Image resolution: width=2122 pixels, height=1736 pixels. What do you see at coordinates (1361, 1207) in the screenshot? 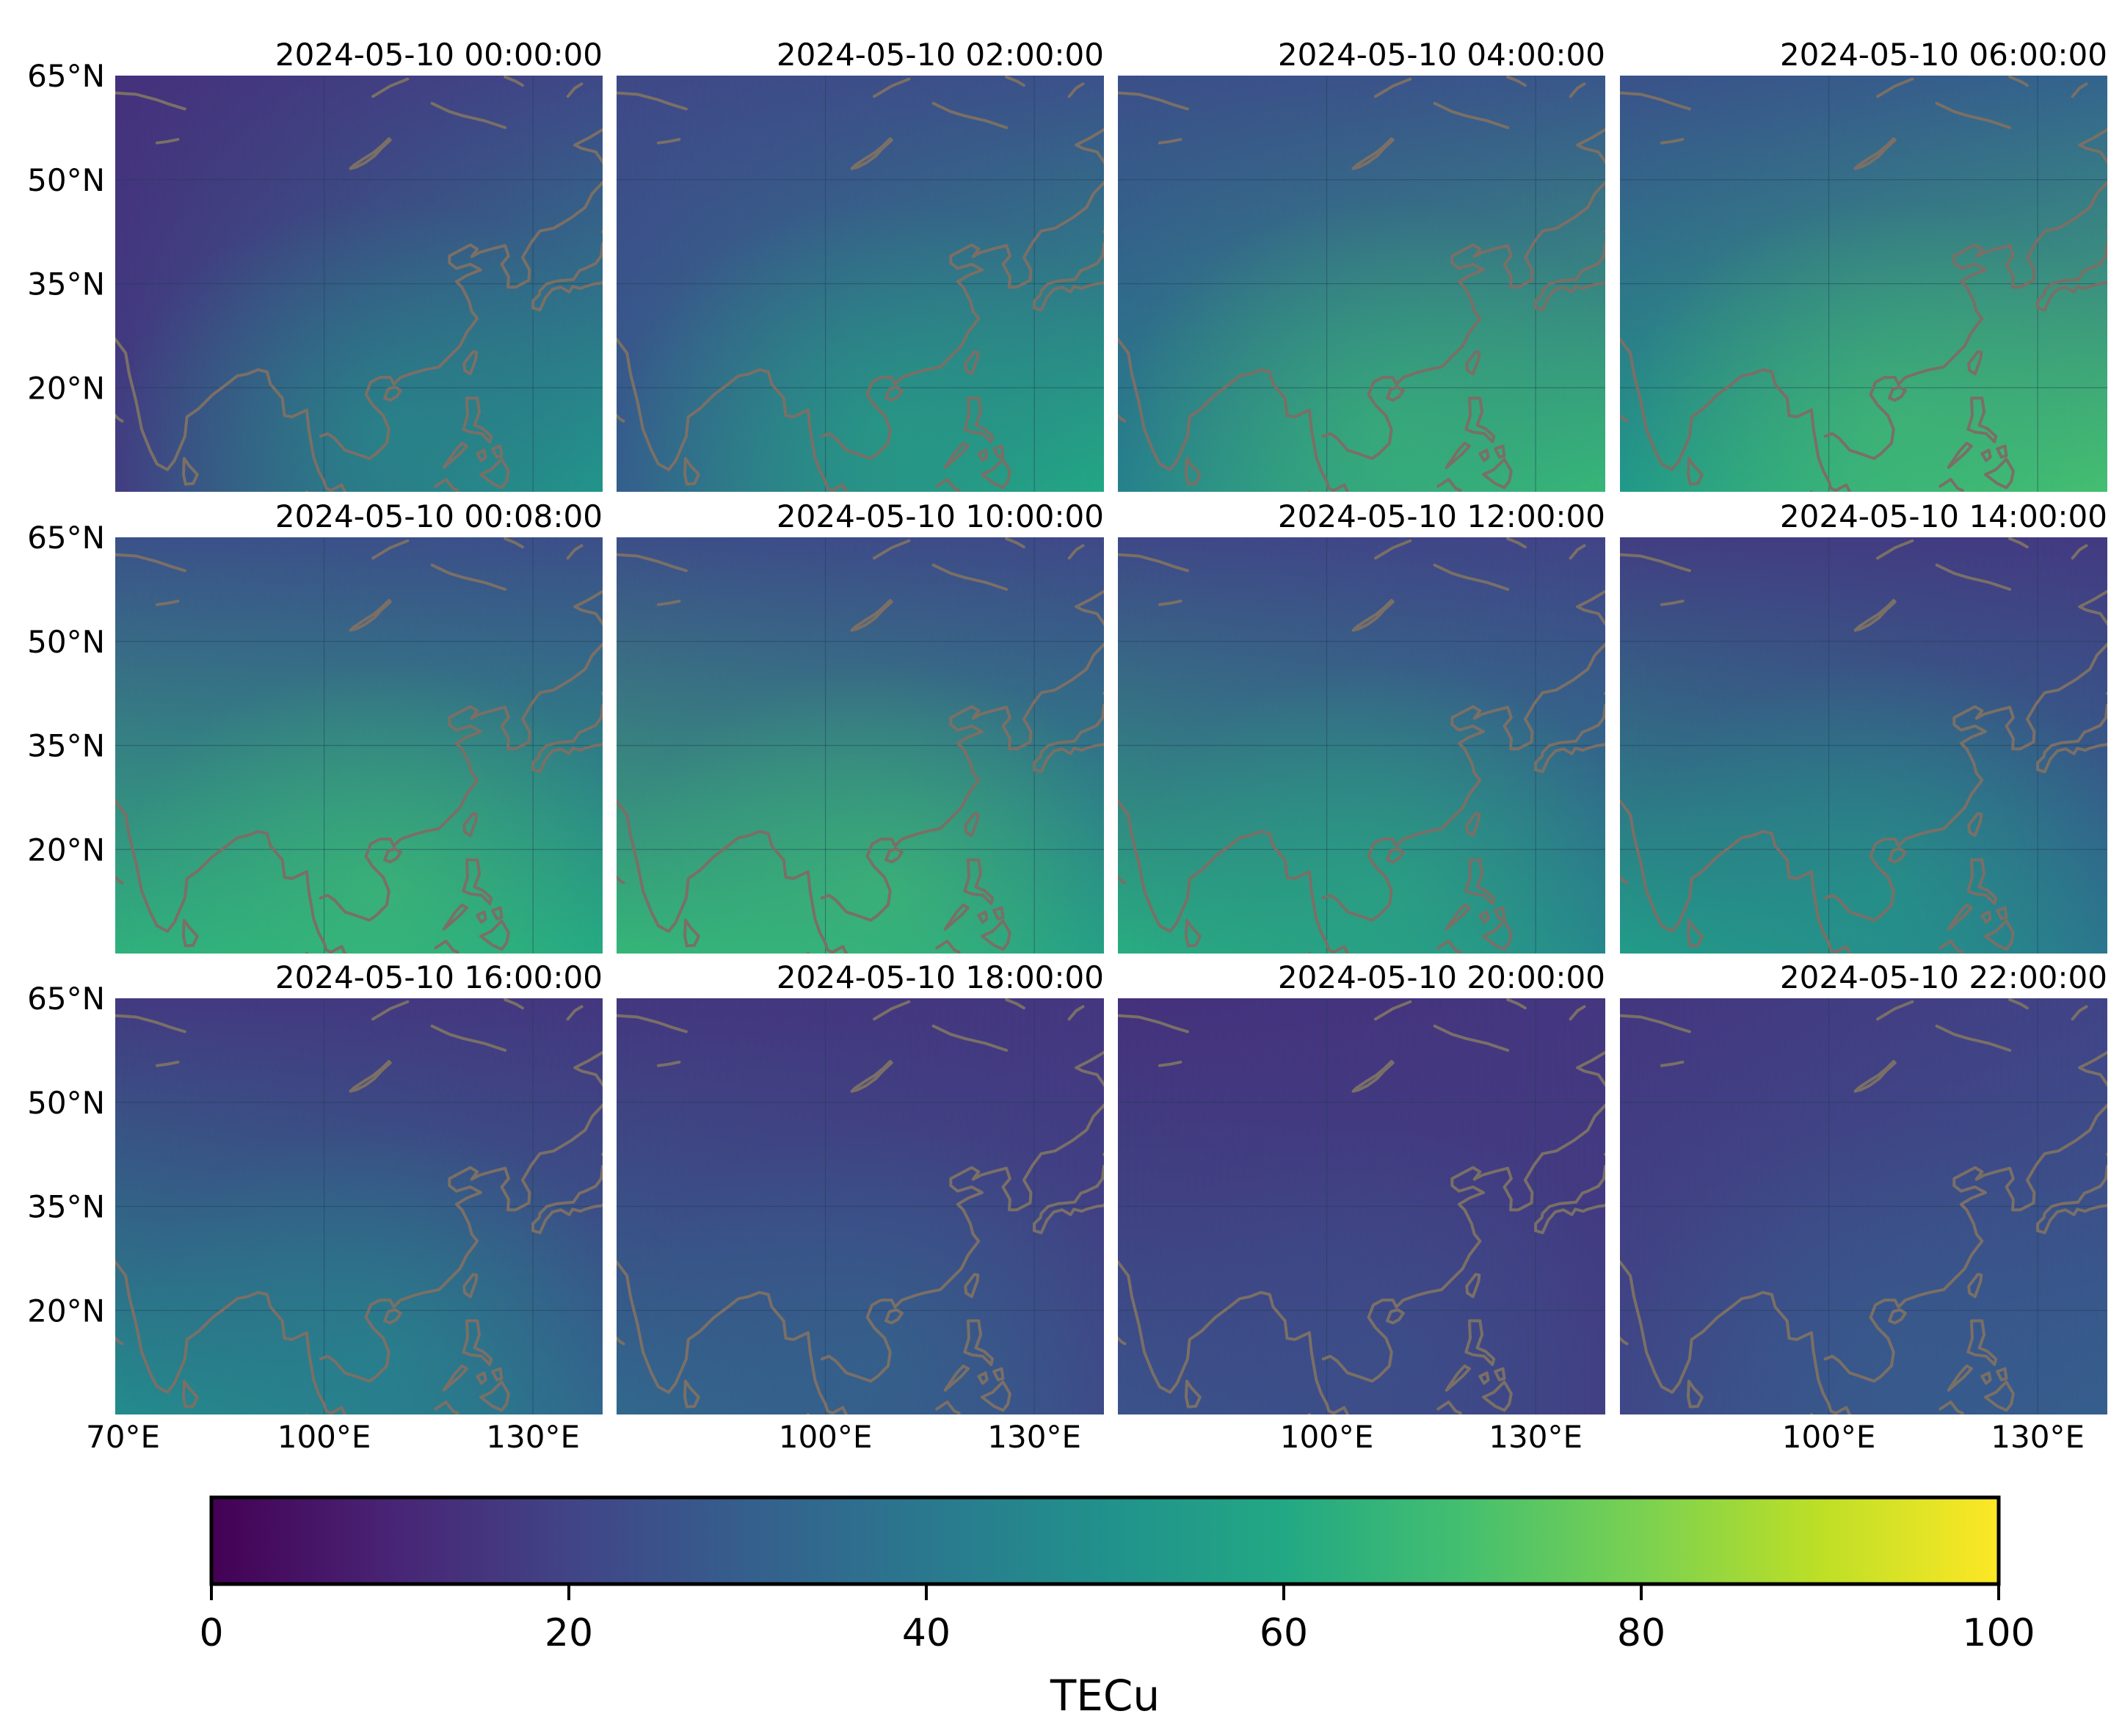
I see `map-panel: 2024-05-10 20:00:00 100°E 130°E` at bounding box center [1361, 1207].